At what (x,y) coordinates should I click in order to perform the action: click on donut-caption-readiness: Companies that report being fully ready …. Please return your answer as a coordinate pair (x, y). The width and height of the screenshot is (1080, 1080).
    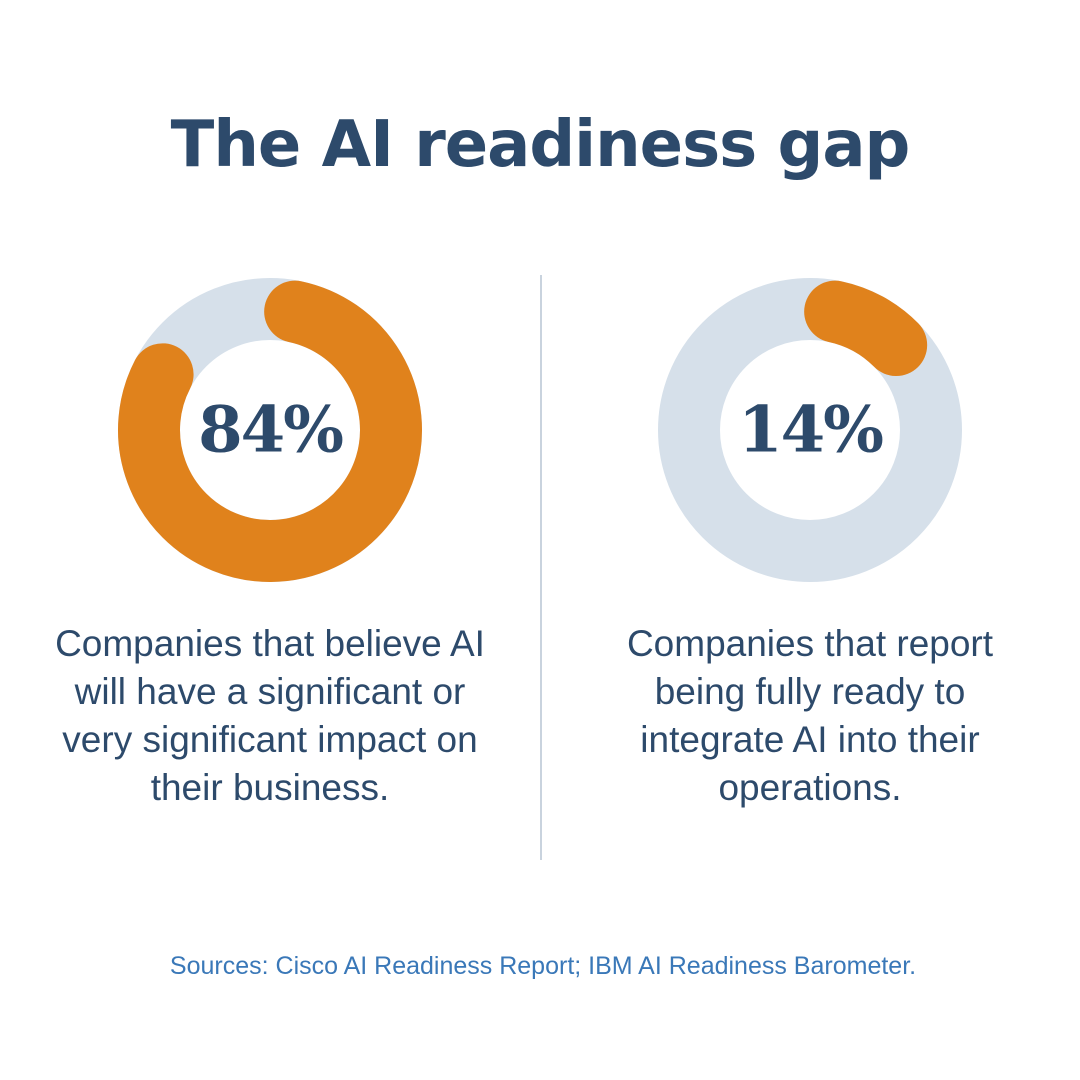
    Looking at the image, I should click on (810, 715).